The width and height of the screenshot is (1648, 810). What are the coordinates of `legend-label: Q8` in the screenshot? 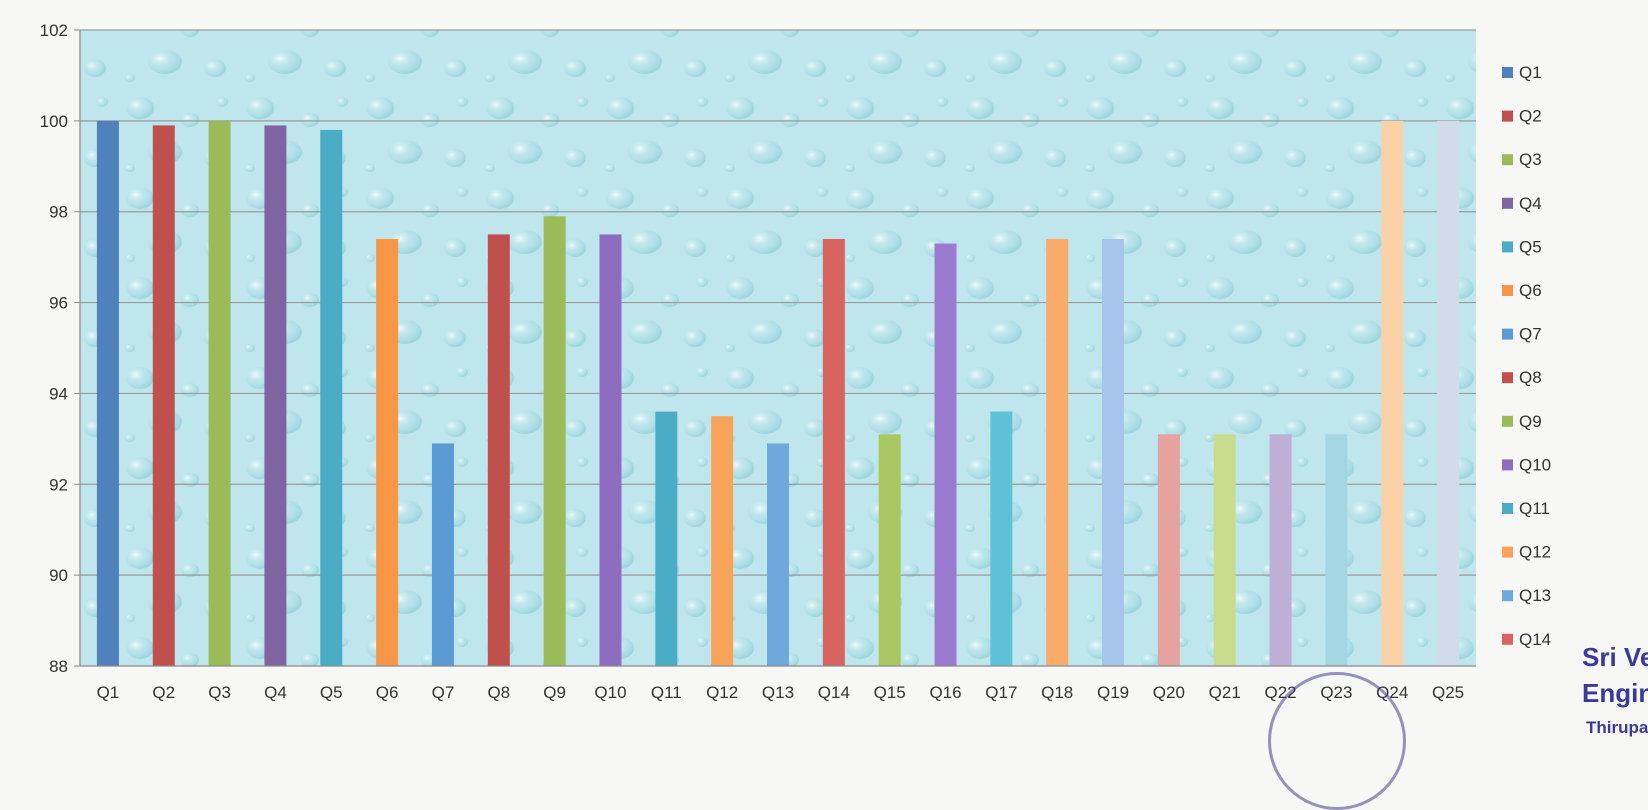 It's located at (1530, 377).